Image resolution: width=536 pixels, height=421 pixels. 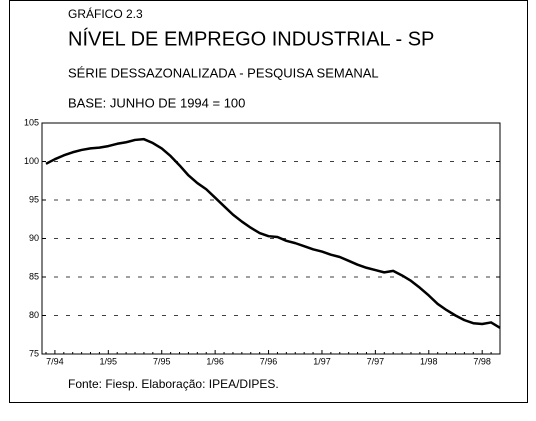 What do you see at coordinates (34, 353) in the screenshot?
I see `y-tick-label: 75` at bounding box center [34, 353].